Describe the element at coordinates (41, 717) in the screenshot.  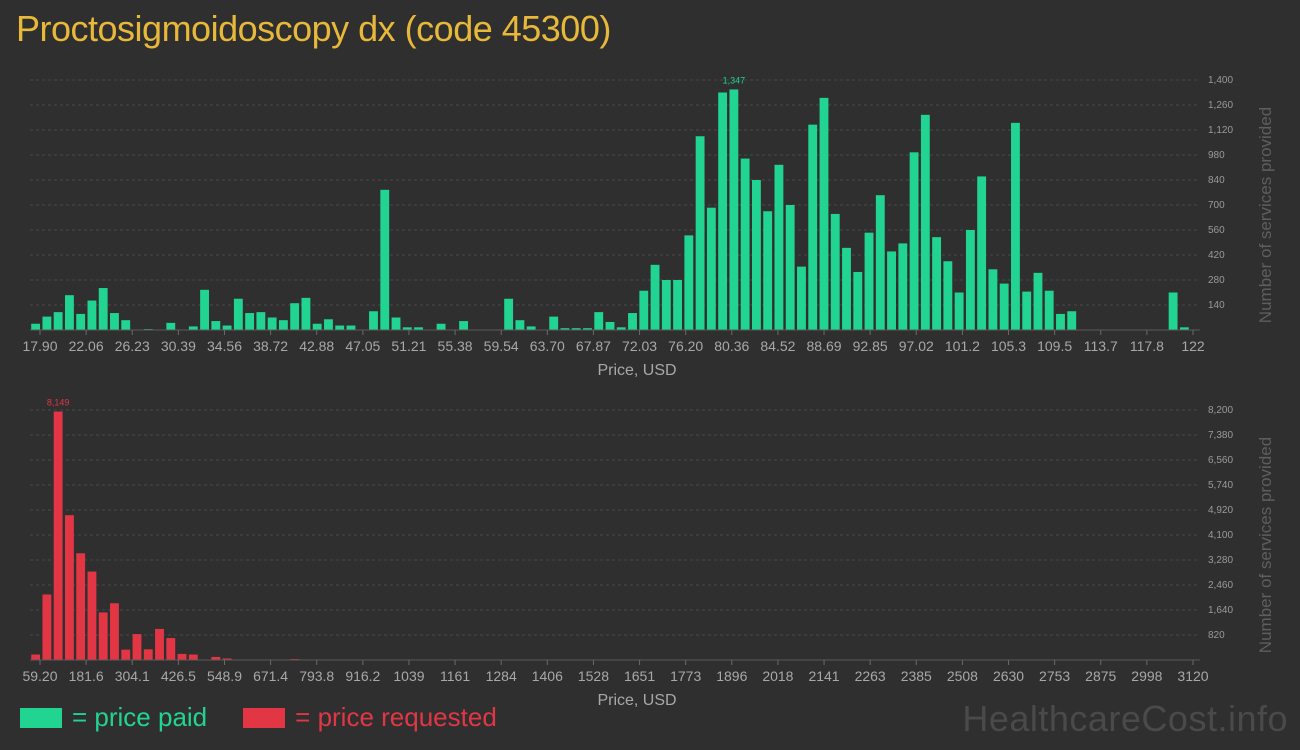
I see `legend-swatch-paid` at that location.